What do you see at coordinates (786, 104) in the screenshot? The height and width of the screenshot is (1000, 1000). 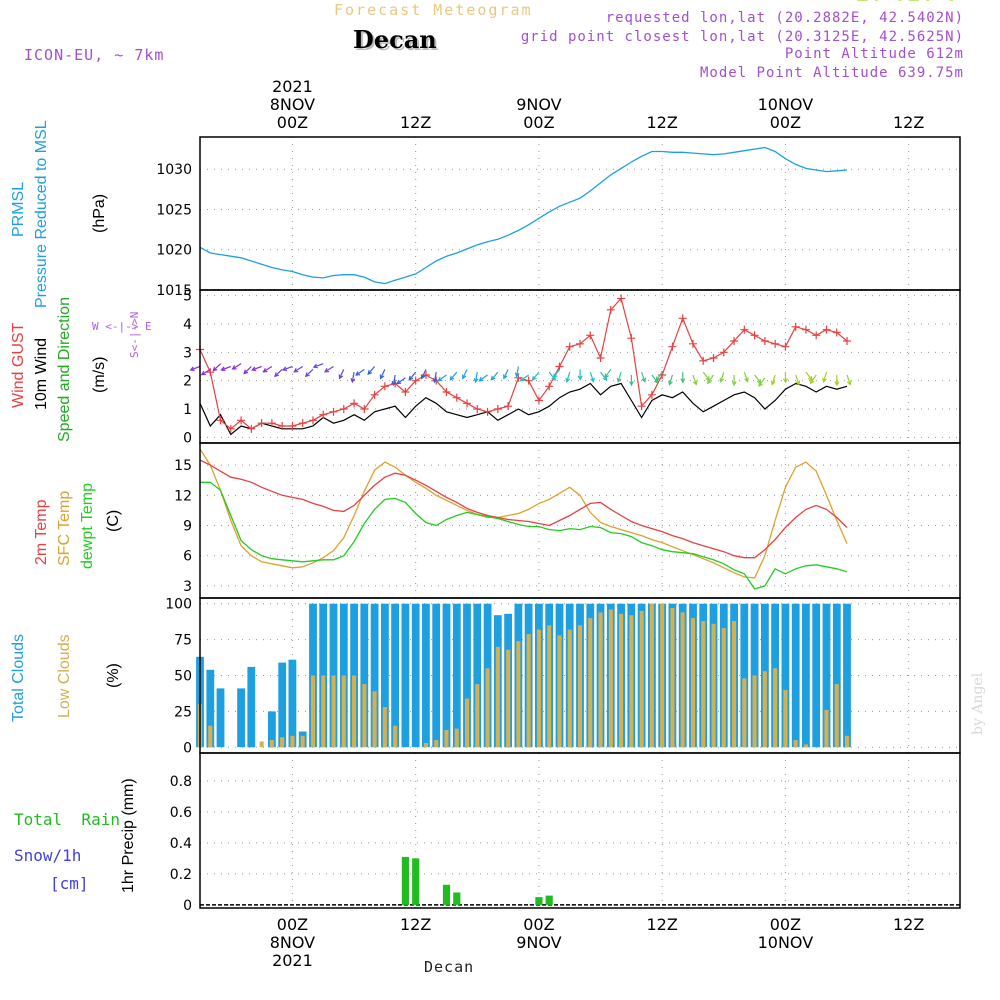 I see `top-date-label: 10NOV` at bounding box center [786, 104].